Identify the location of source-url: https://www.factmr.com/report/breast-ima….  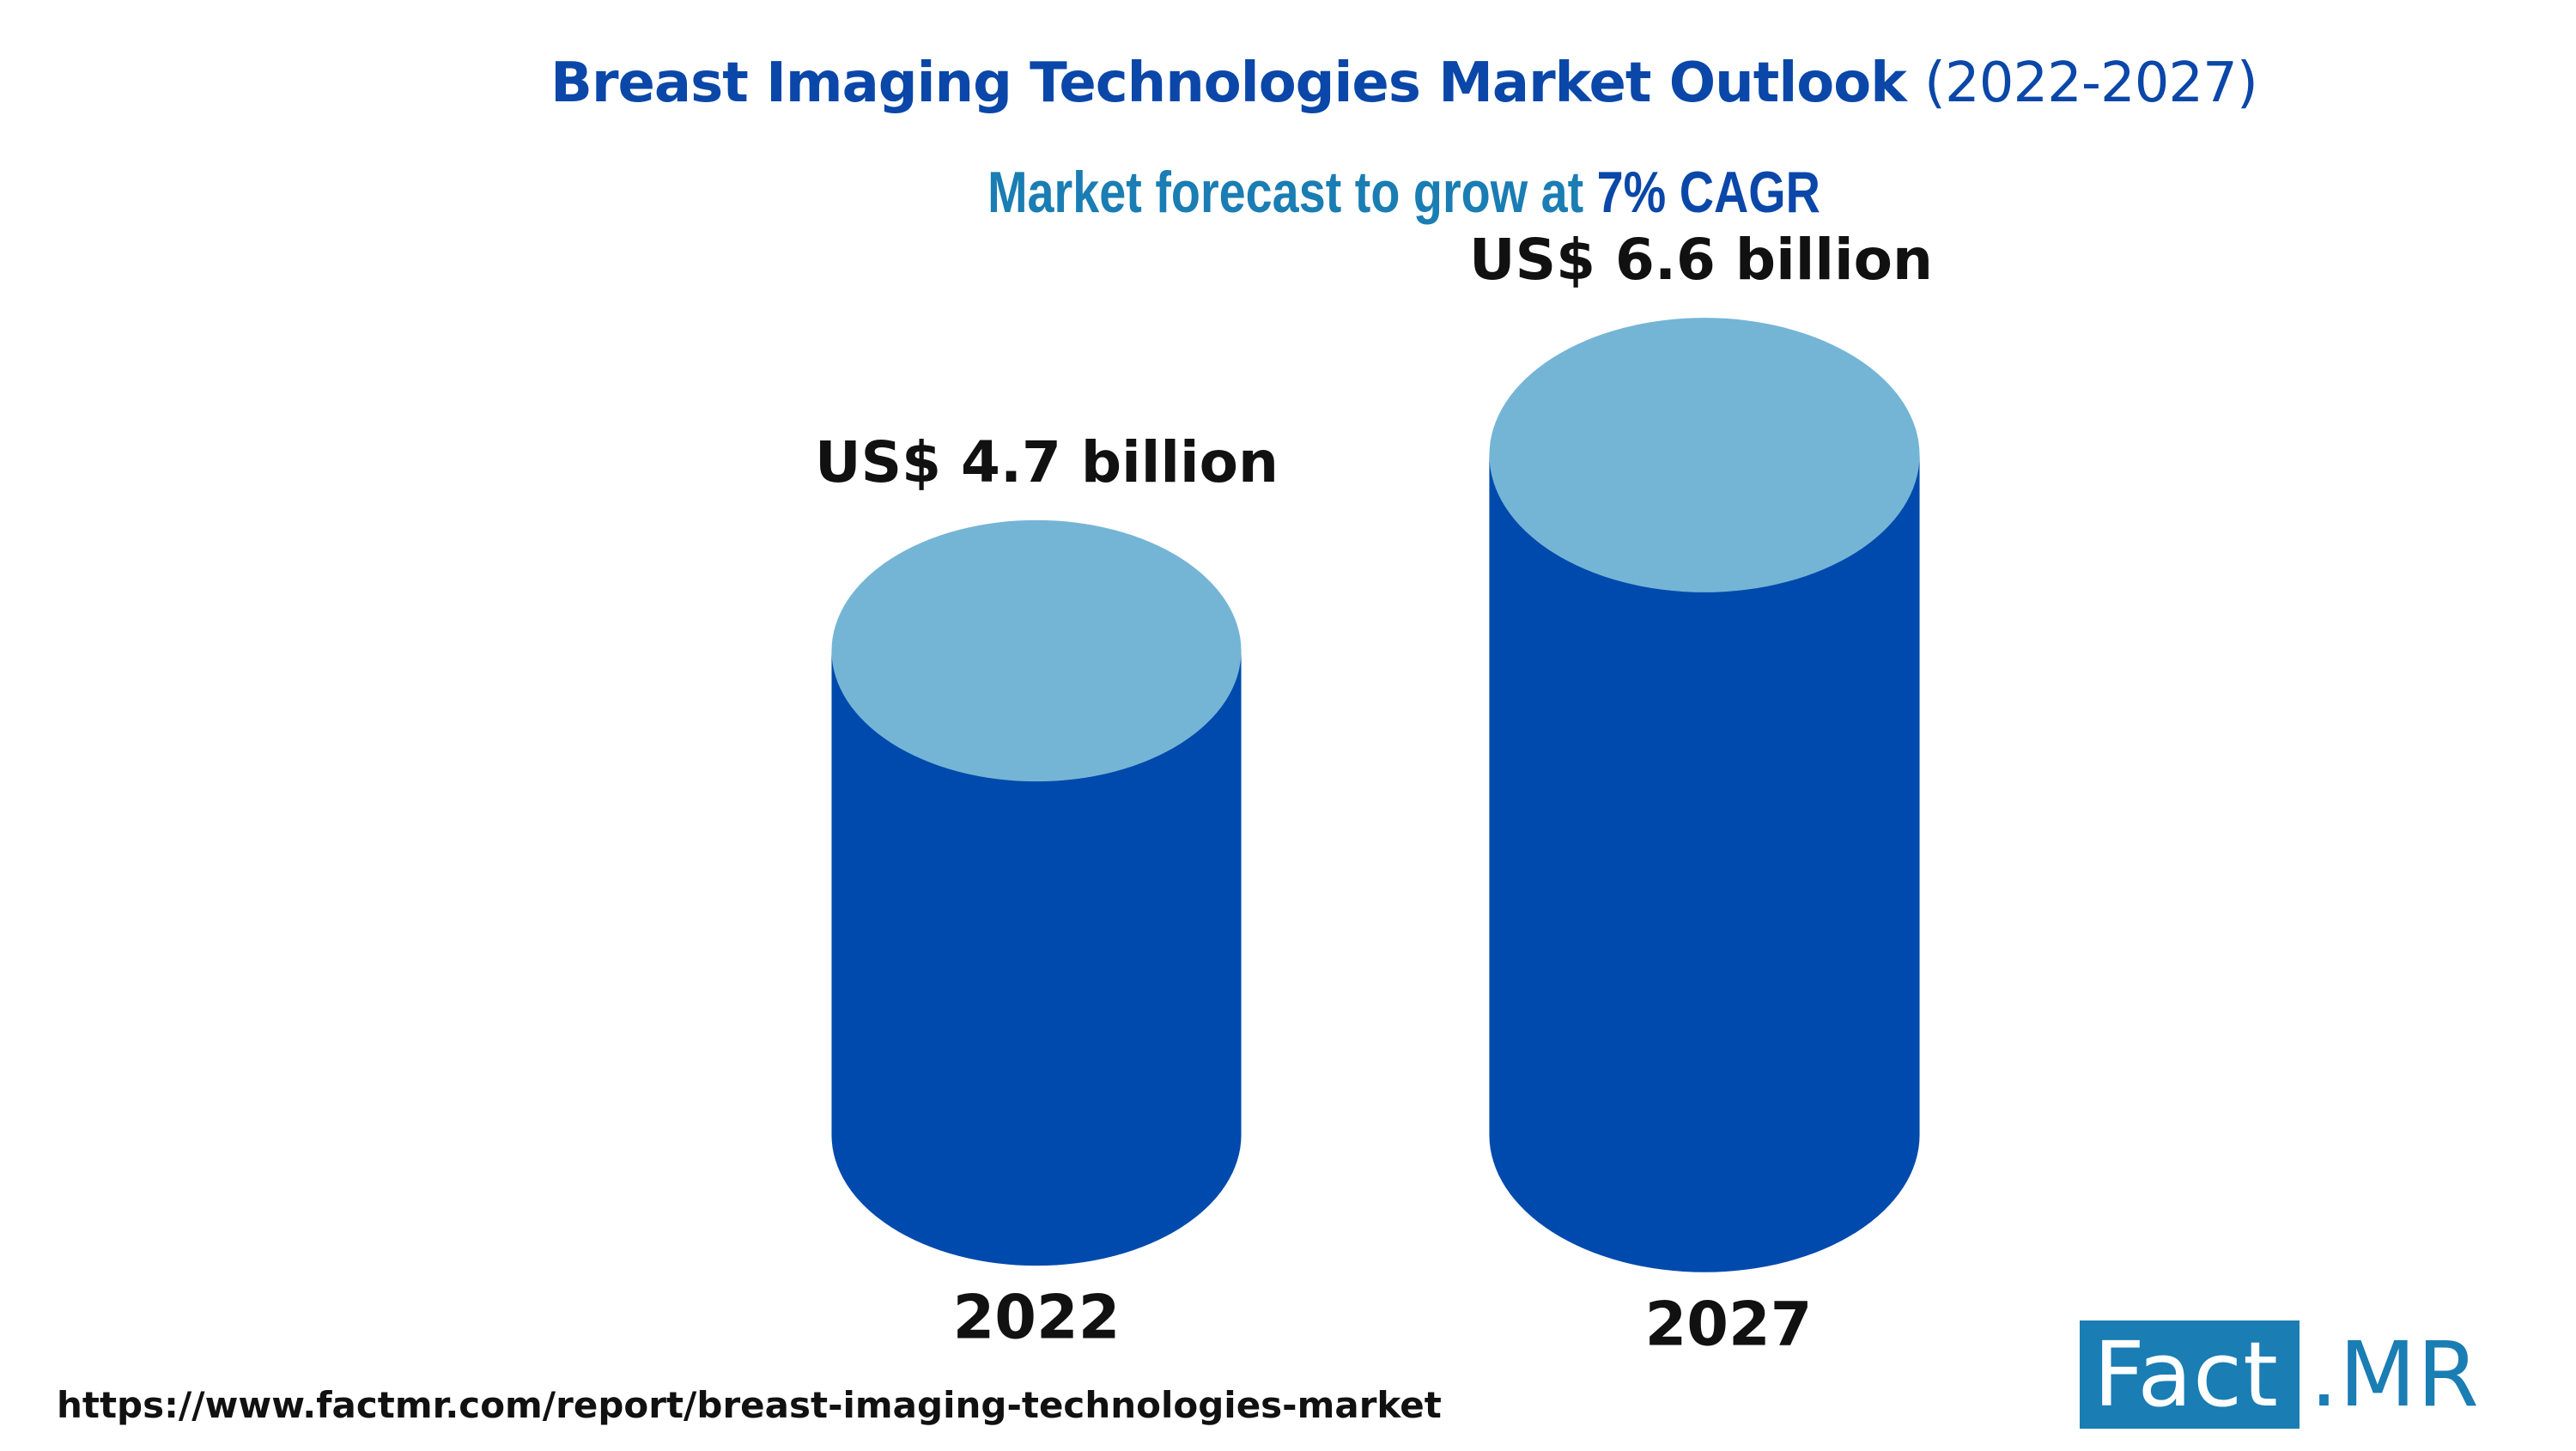
(749, 1405).